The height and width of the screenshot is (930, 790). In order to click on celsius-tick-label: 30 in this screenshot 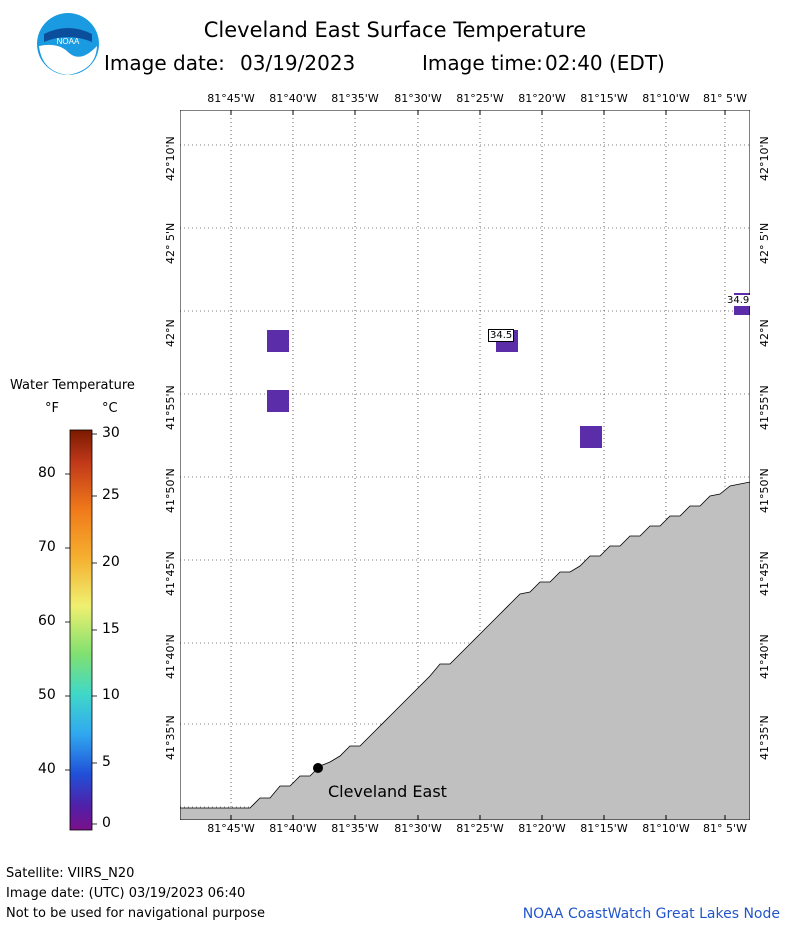, I will do `click(111, 433)`.